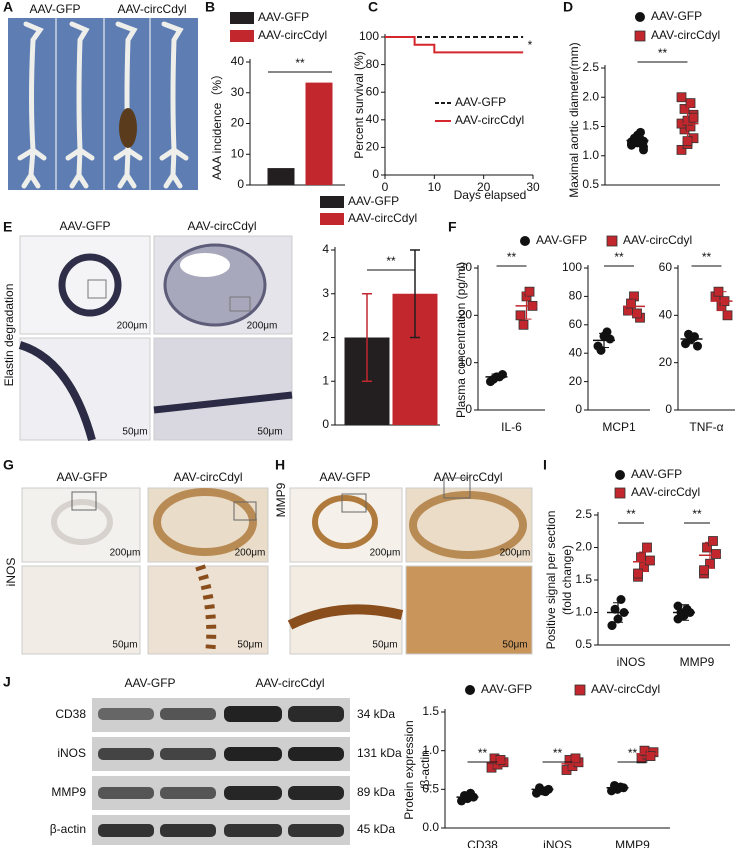 The width and height of the screenshot is (738, 848). I want to click on aortas, so click(103, 105).